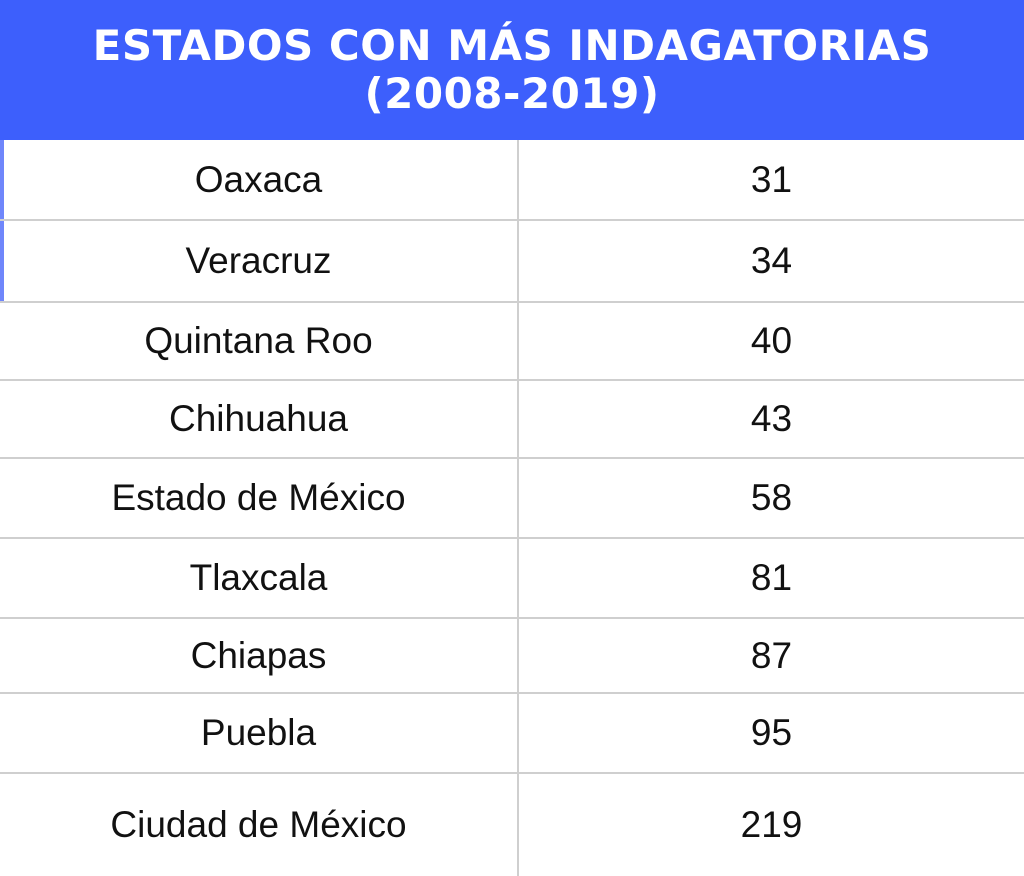  I want to click on value-cell: 81, so click(771, 577).